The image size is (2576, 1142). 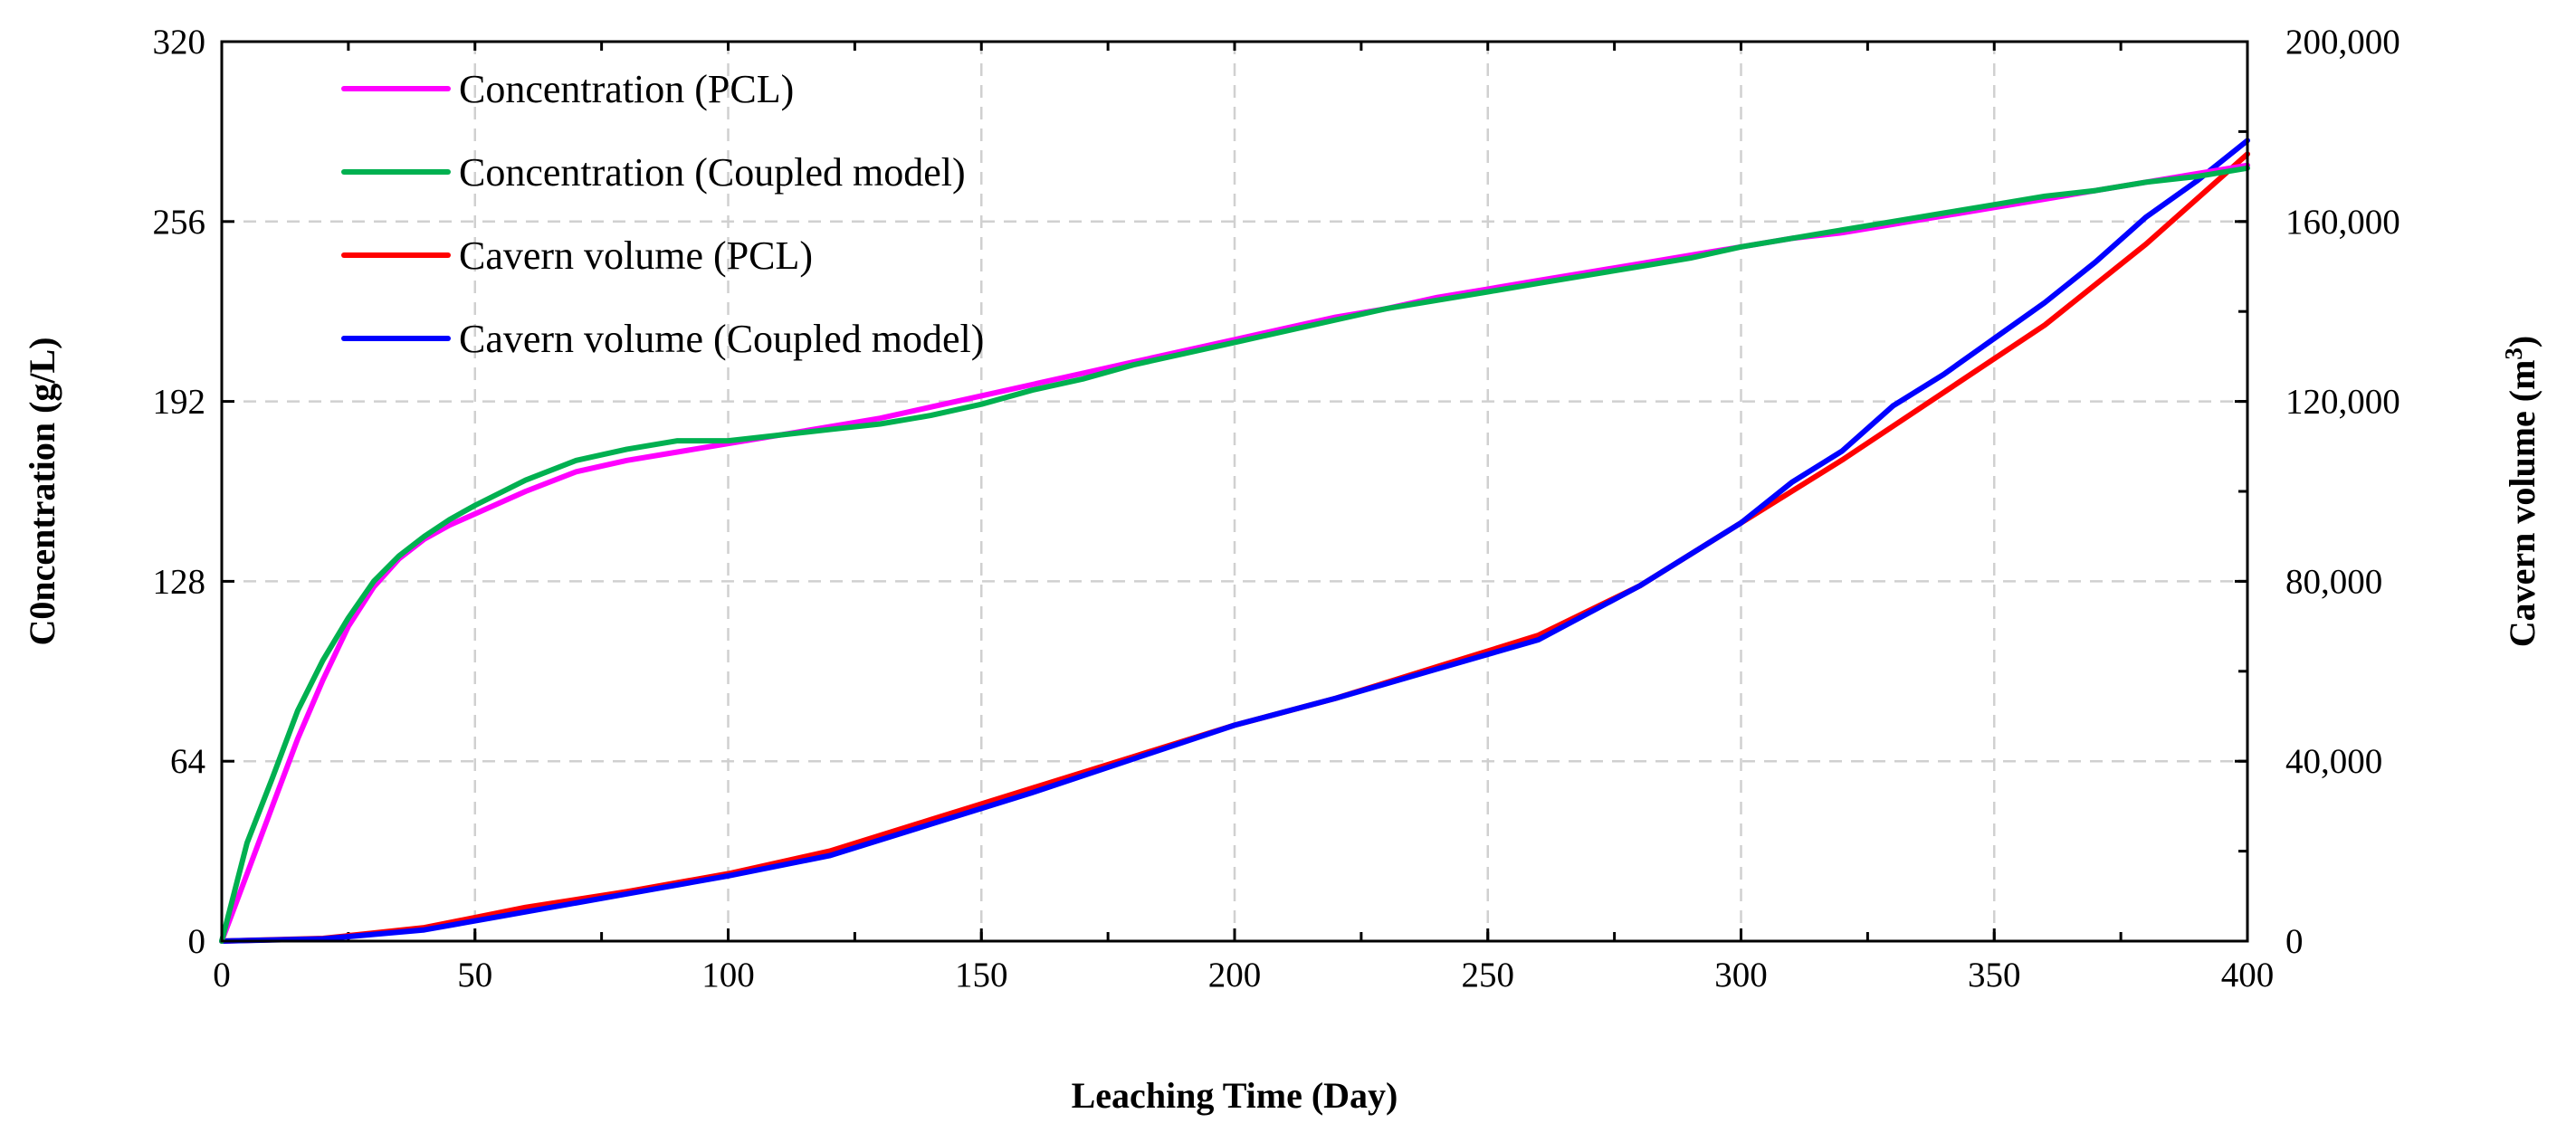 I want to click on legend-label-cavern-volume-coupled-model: Cavern volume (Coupled model), so click(x=722, y=339).